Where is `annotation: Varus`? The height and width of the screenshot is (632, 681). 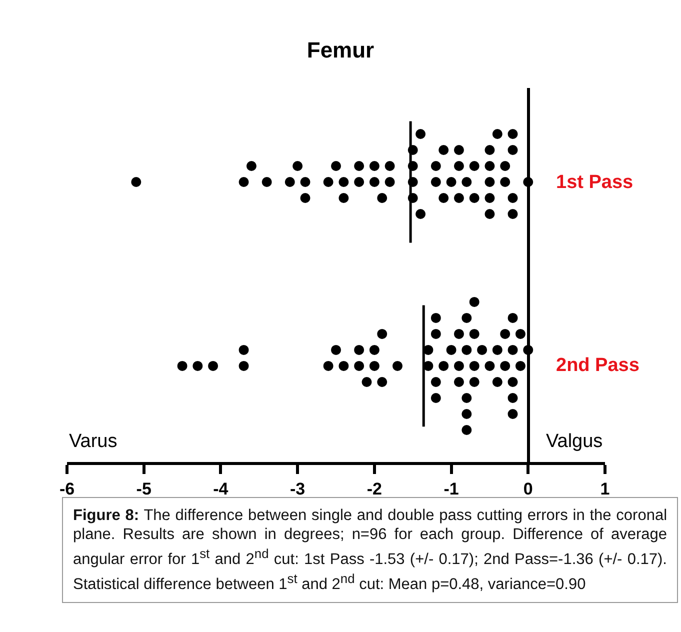 annotation: Varus is located at coordinates (93, 441).